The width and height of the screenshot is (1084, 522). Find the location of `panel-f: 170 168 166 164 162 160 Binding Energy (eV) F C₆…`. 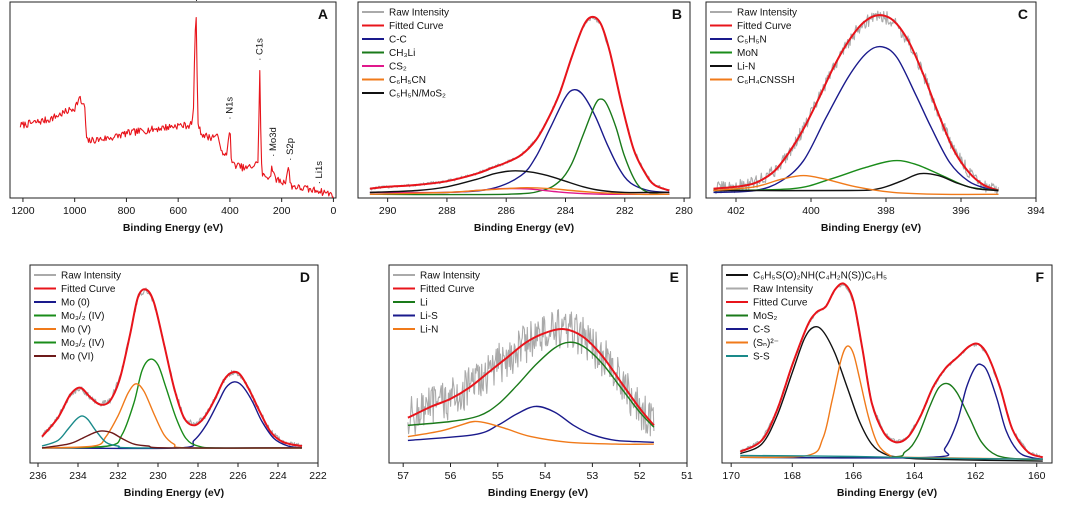

panel-f: 170 168 166 164 162 160 Binding Energy (eV) F C₆… is located at coordinates (887, 381).